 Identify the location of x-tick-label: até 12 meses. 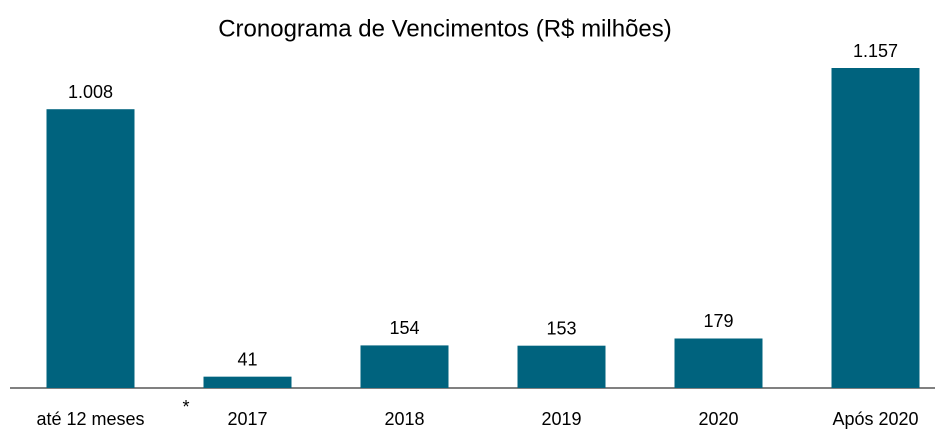
(90, 419).